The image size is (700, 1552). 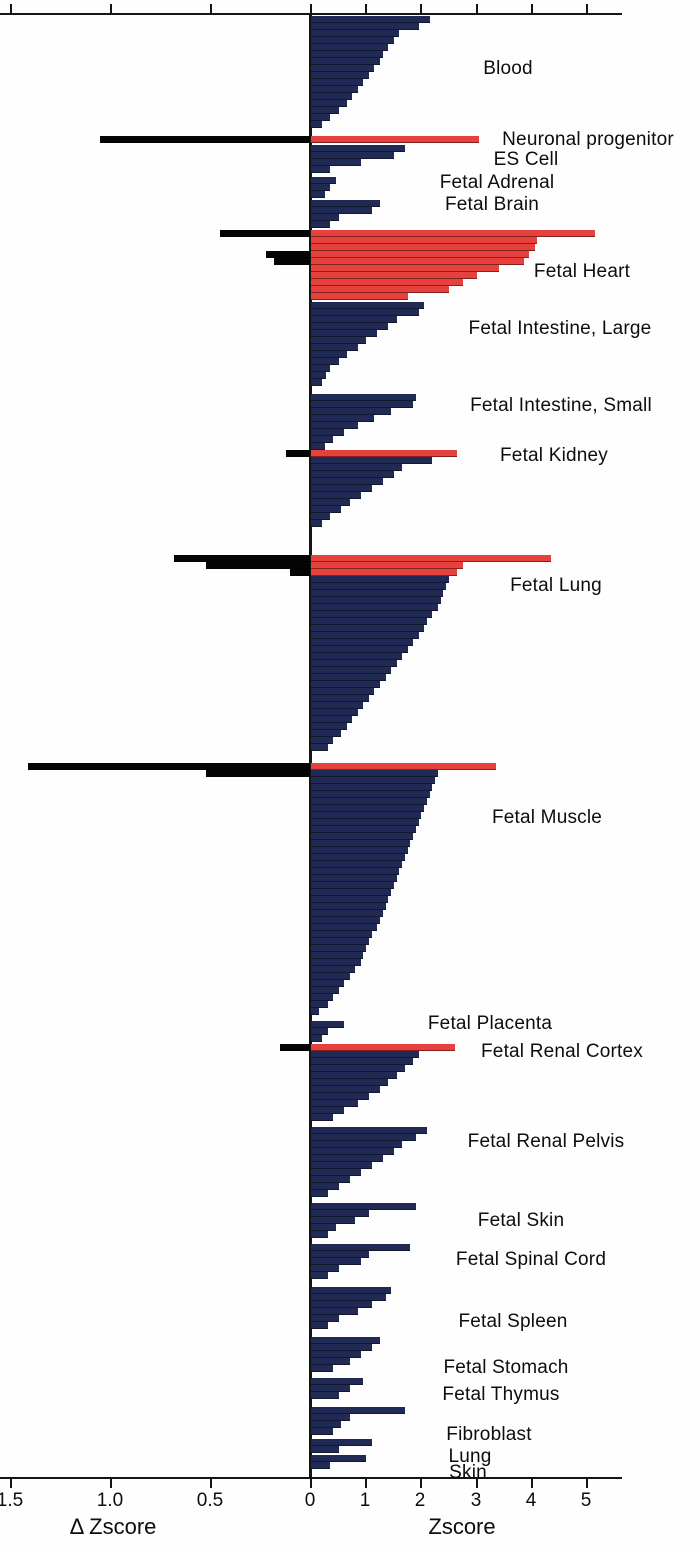 What do you see at coordinates (470, 1456) in the screenshot?
I see `group-label: Lung` at bounding box center [470, 1456].